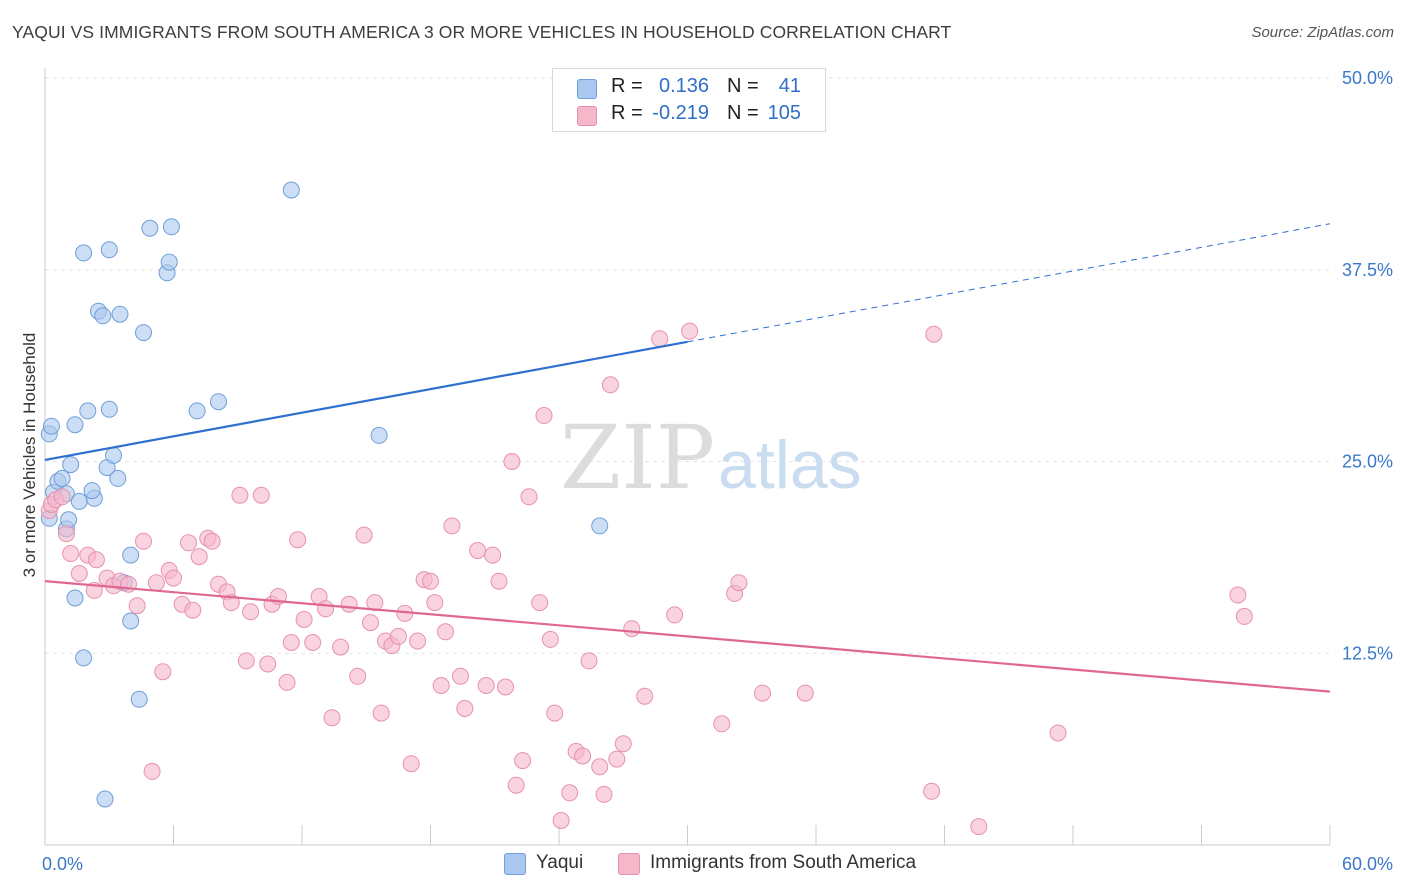  What do you see at coordinates (1367, 270) in the screenshot?
I see `y-tick-label: 37.5%` at bounding box center [1367, 270].